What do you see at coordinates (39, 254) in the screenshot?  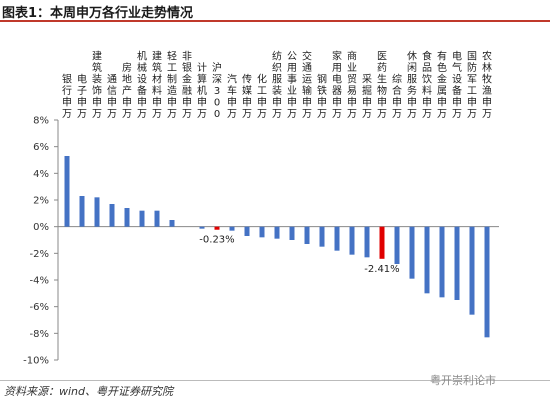 I see `y-tick-label: -2%` at bounding box center [39, 254].